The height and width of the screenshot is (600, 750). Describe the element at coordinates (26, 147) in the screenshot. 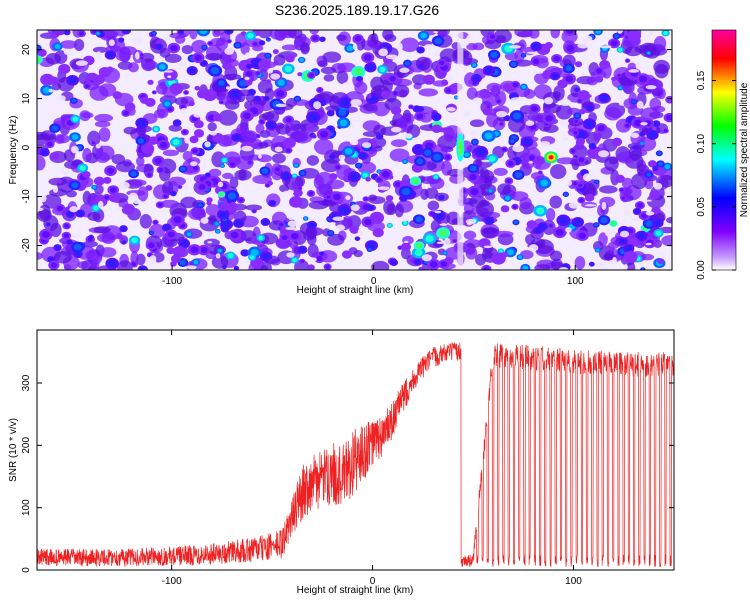

I see `spectrogram-y-tick-label: 0` at that location.